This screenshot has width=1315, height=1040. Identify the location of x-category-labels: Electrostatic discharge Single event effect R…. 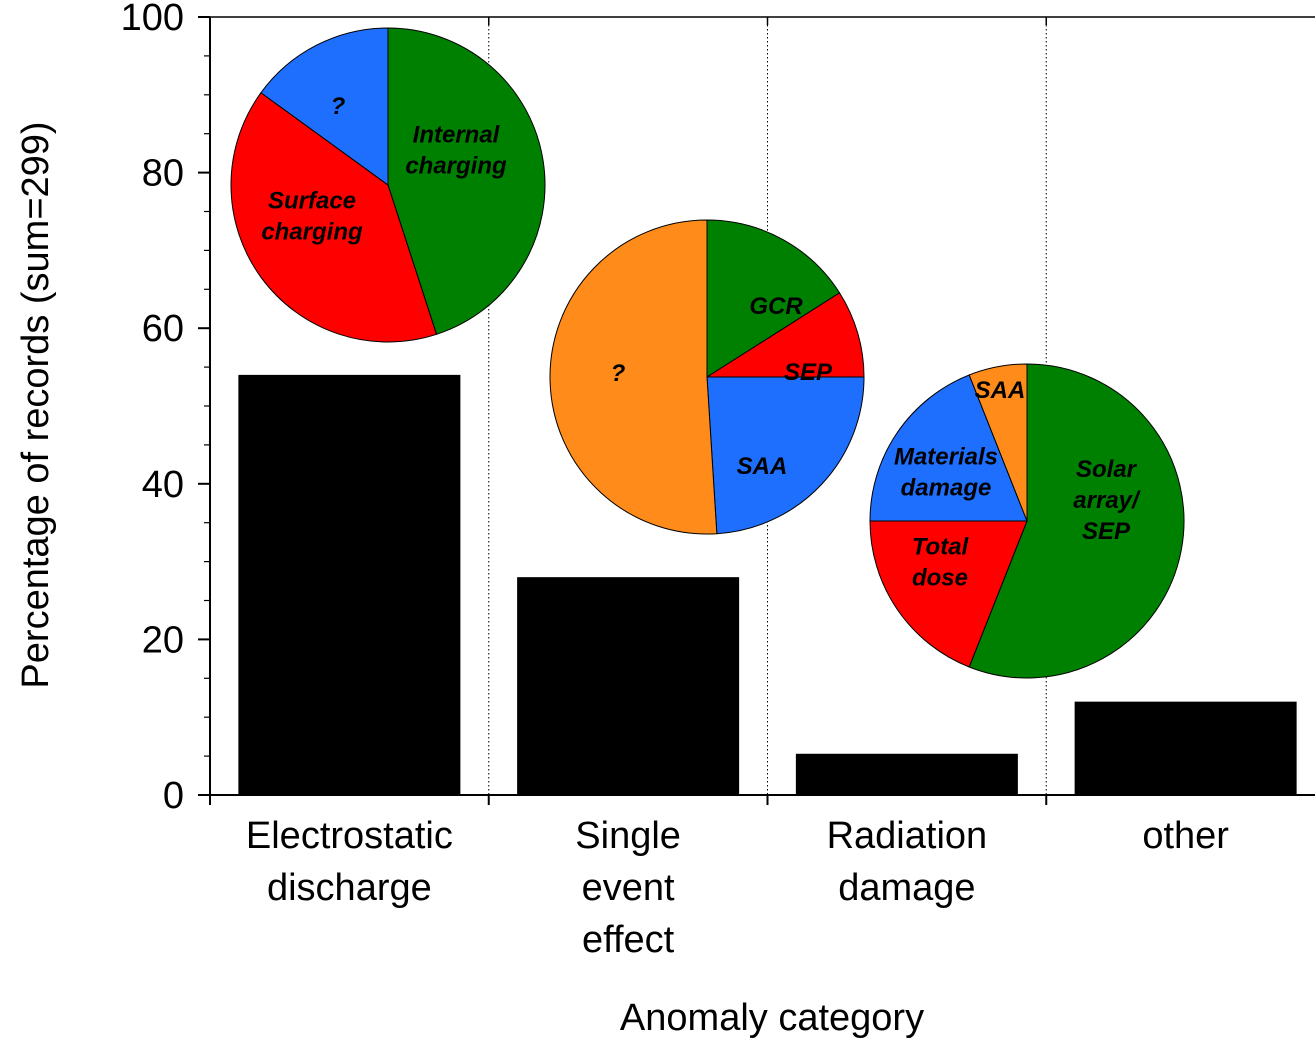
(737, 888).